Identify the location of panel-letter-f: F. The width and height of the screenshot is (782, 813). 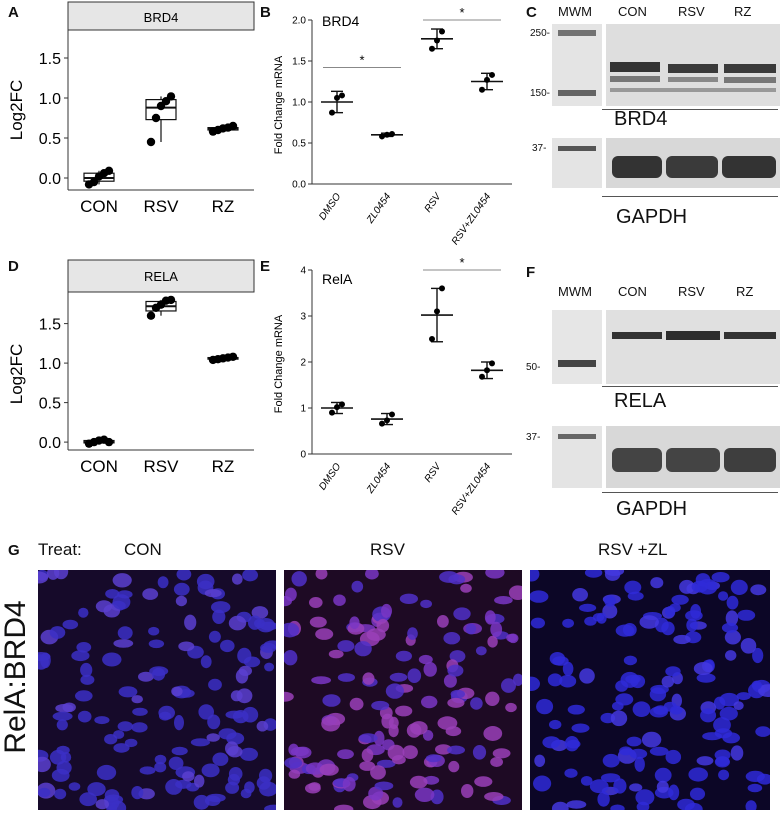
(531, 272).